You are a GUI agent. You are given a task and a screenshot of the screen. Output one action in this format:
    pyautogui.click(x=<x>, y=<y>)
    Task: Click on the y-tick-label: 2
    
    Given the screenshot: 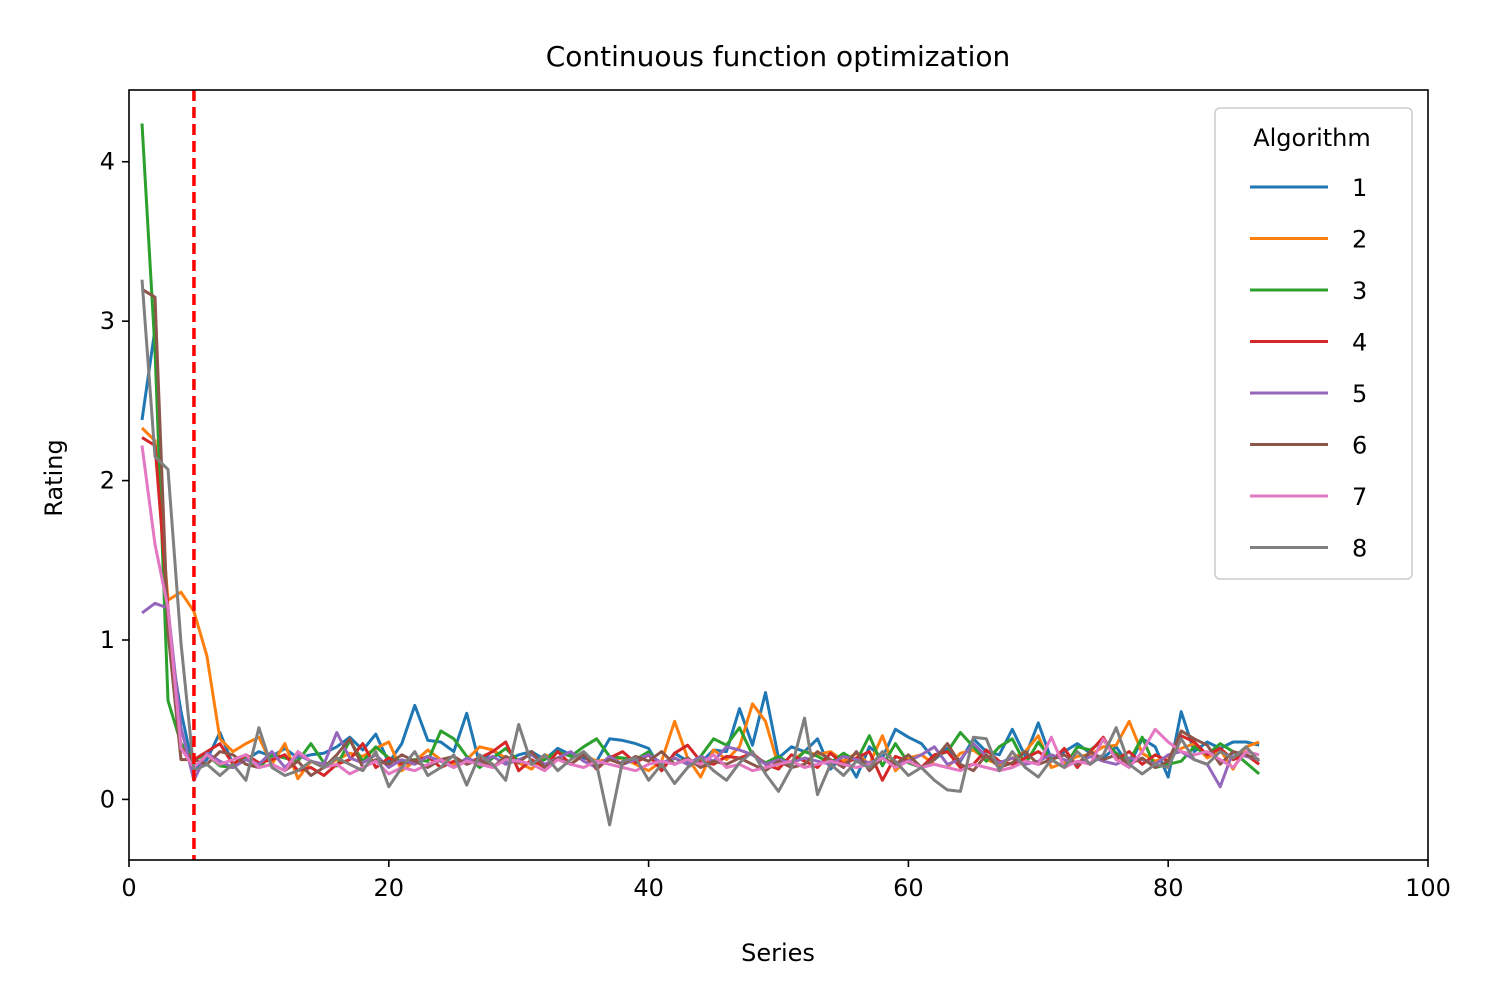 What is the action you would take?
    pyautogui.click(x=107, y=481)
    